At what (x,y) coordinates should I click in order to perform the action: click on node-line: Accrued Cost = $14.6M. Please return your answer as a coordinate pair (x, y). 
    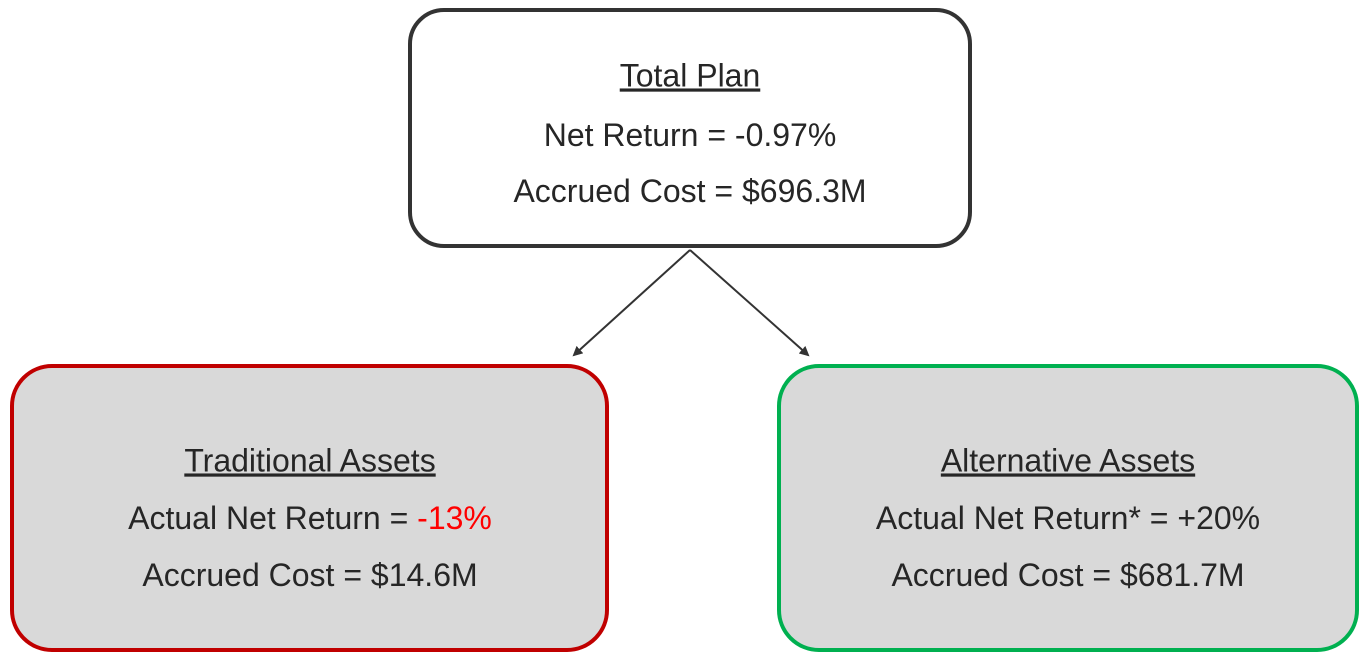
    Looking at the image, I should click on (309, 575).